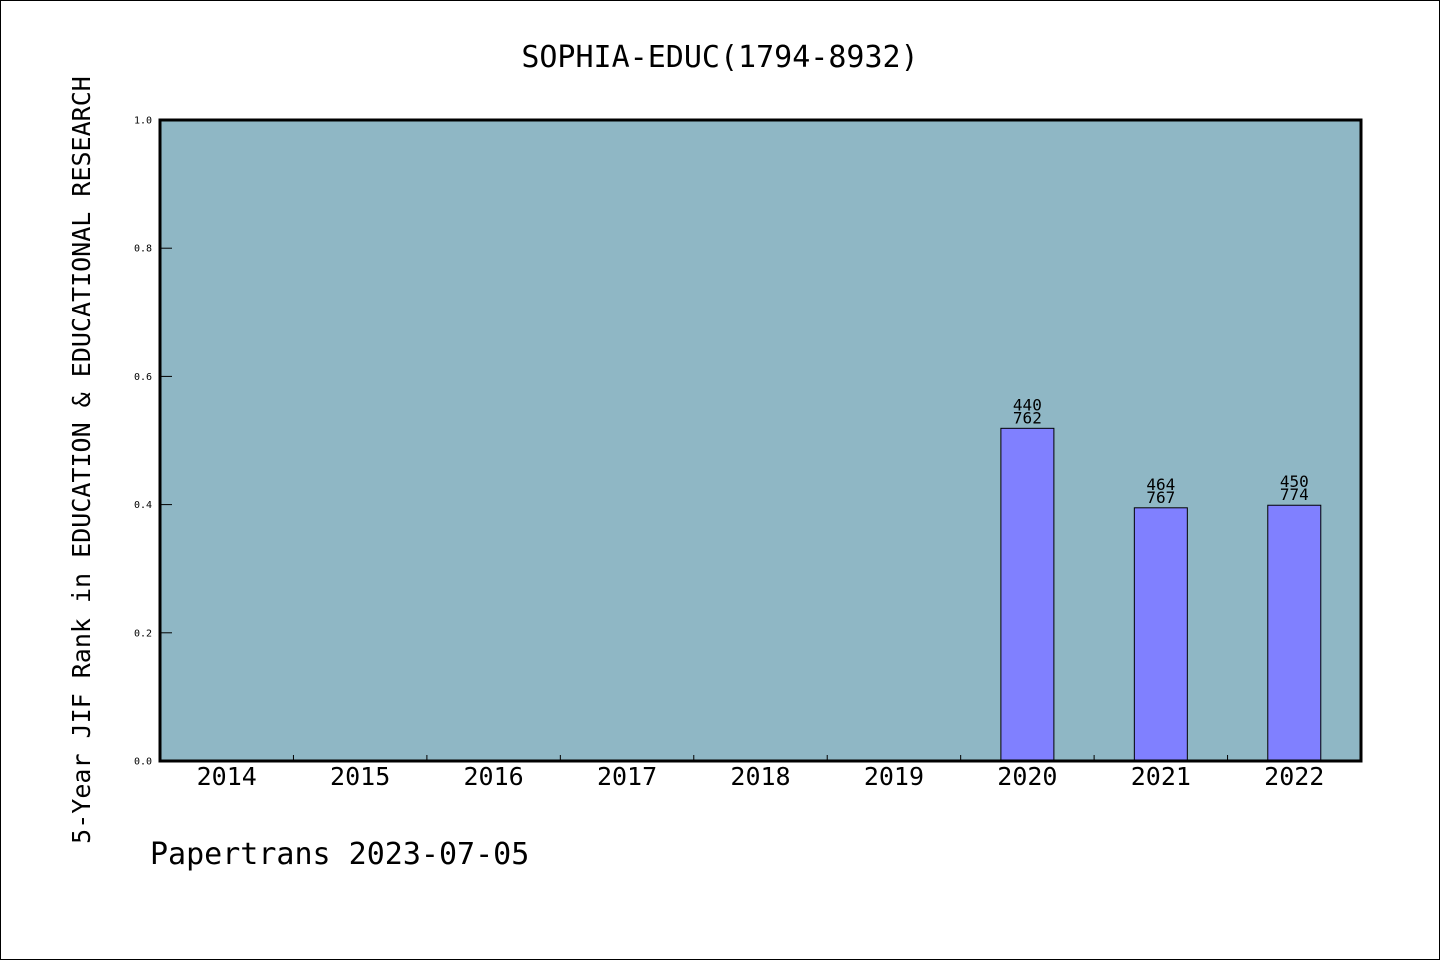 The width and height of the screenshot is (1440, 960). Describe the element at coordinates (894, 776) in the screenshot. I see `x-tick-label: 2019` at that location.